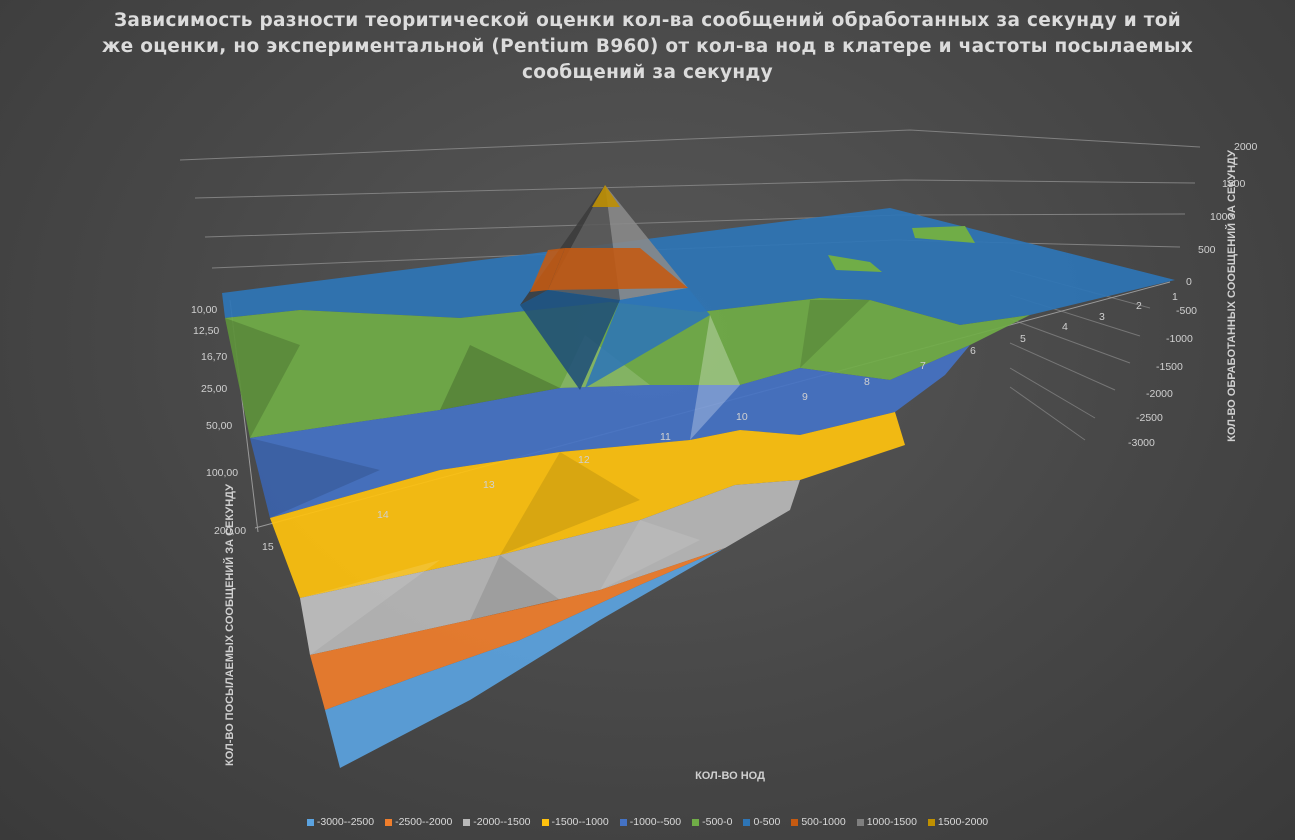  I want to click on y-tick-labels: 10,00 12,50 16,70 25,00 50,00 100,00 200,00, so click(218, 420).